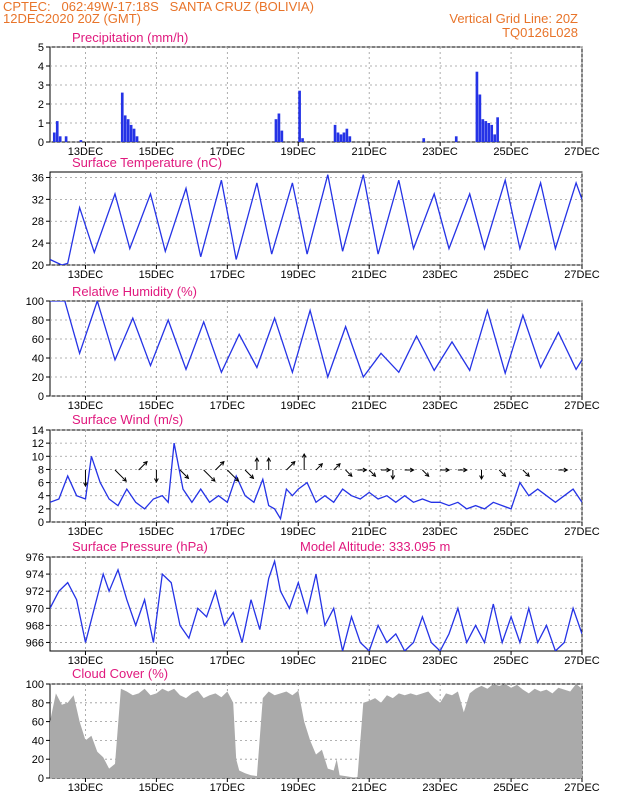 Image resolution: width=618 pixels, height=800 pixels. I want to click on x-tick-label: 23DEC, so click(440, 152).